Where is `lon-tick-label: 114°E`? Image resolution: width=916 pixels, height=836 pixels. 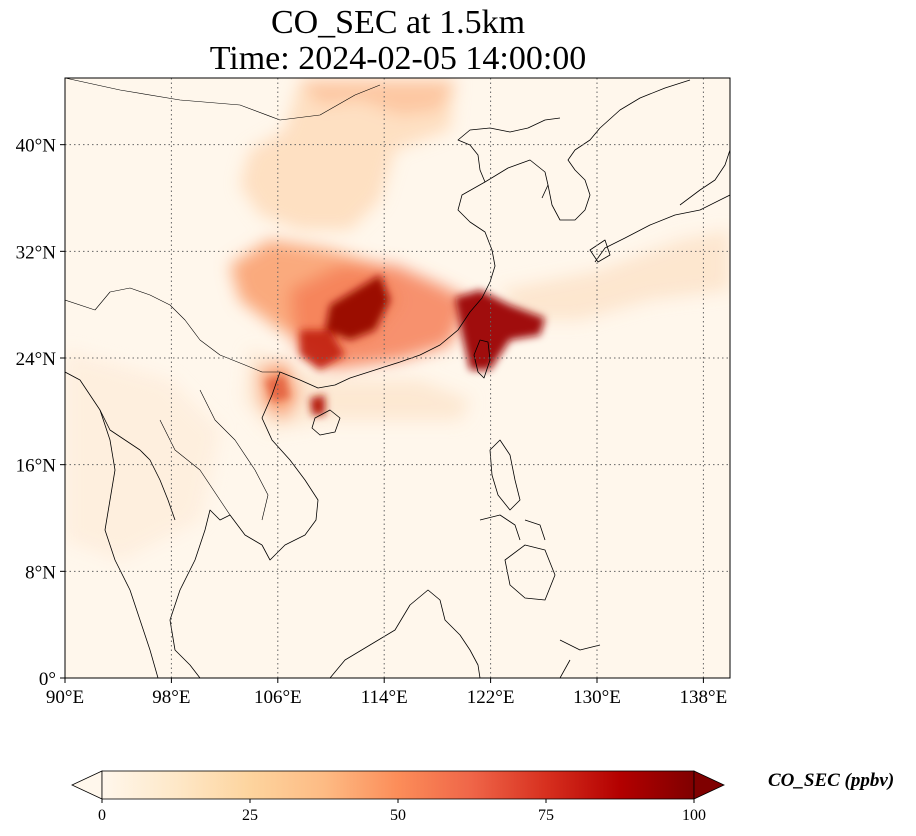
lon-tick-label: 114°E is located at coordinates (384, 697).